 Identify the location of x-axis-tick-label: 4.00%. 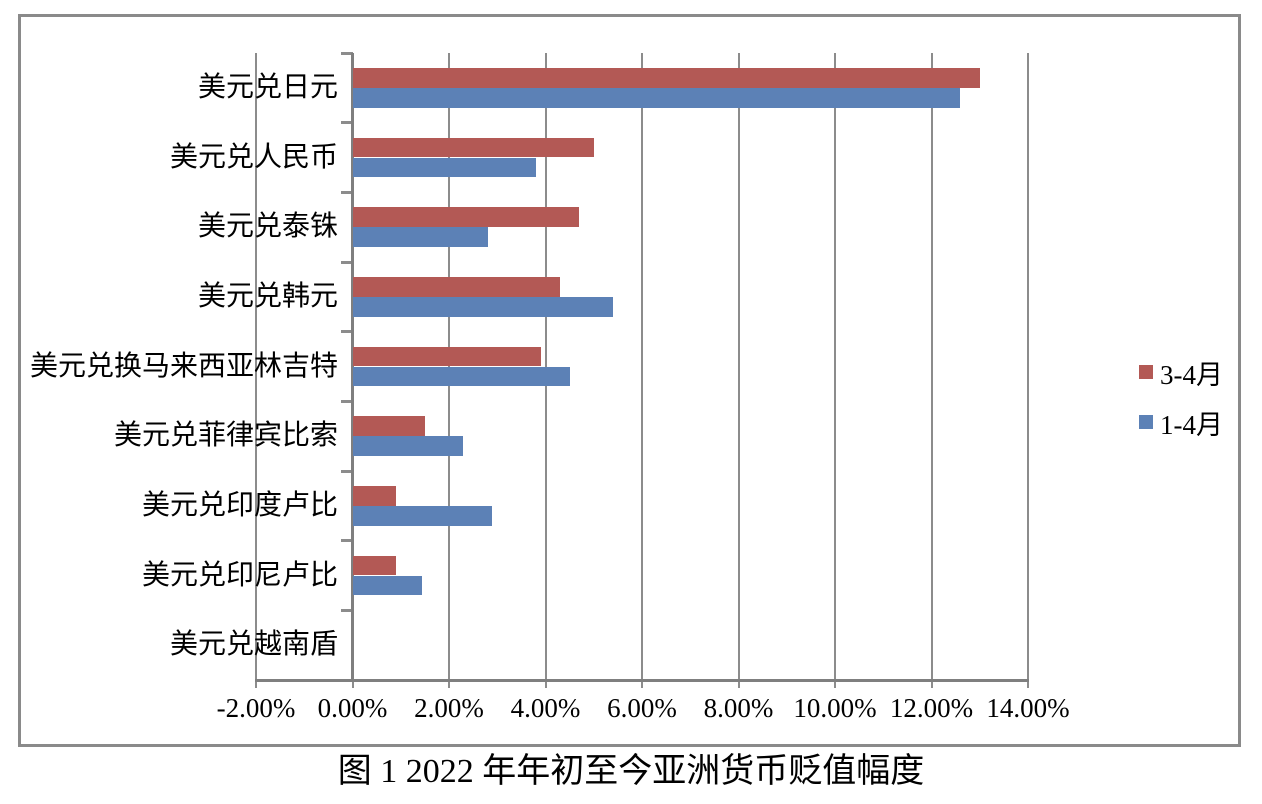
(545, 708).